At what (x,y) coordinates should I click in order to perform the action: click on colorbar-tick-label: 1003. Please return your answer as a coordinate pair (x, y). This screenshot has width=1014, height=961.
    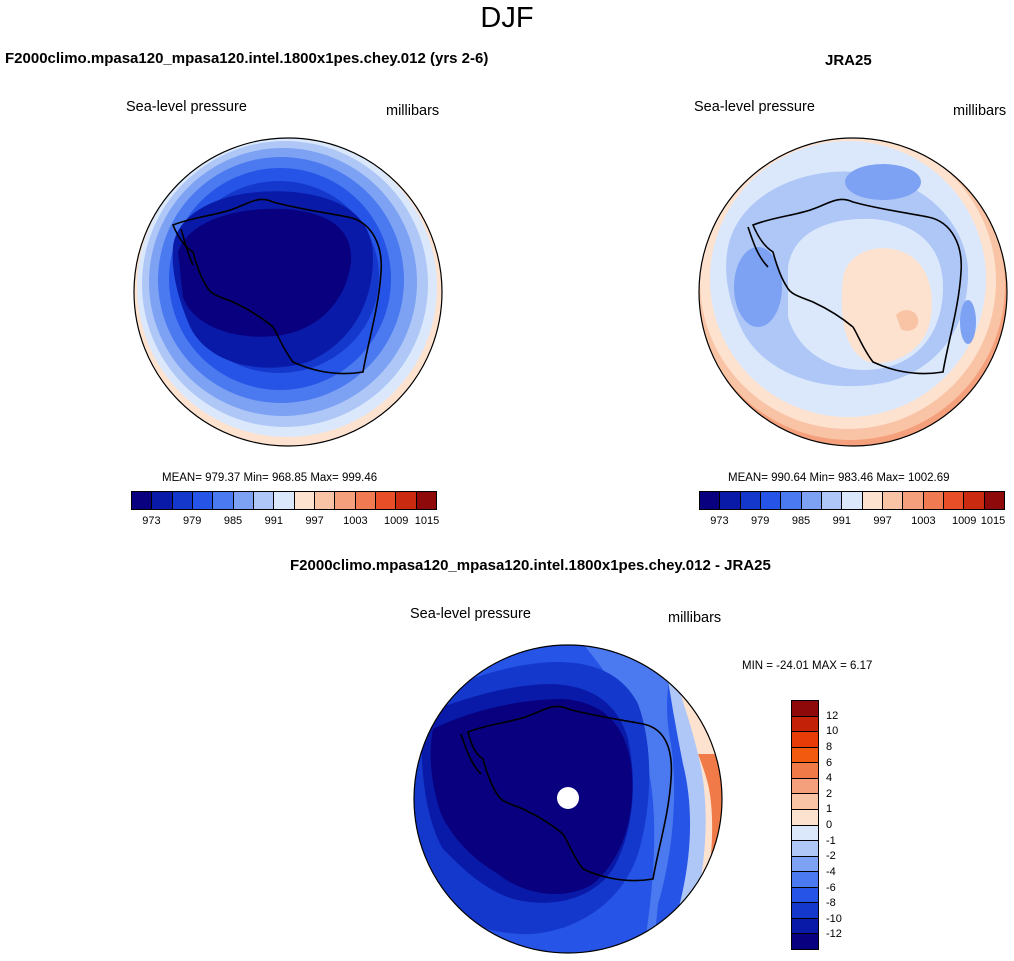
    Looking at the image, I should click on (355, 521).